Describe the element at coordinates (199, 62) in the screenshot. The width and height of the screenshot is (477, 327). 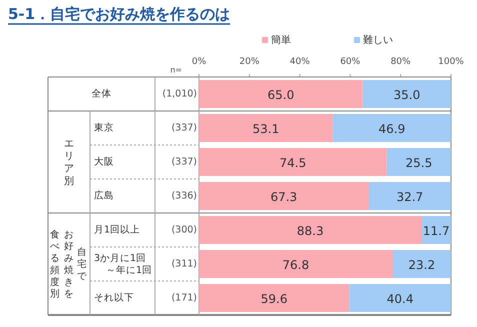
I see `x-tick-label: 0%` at that location.